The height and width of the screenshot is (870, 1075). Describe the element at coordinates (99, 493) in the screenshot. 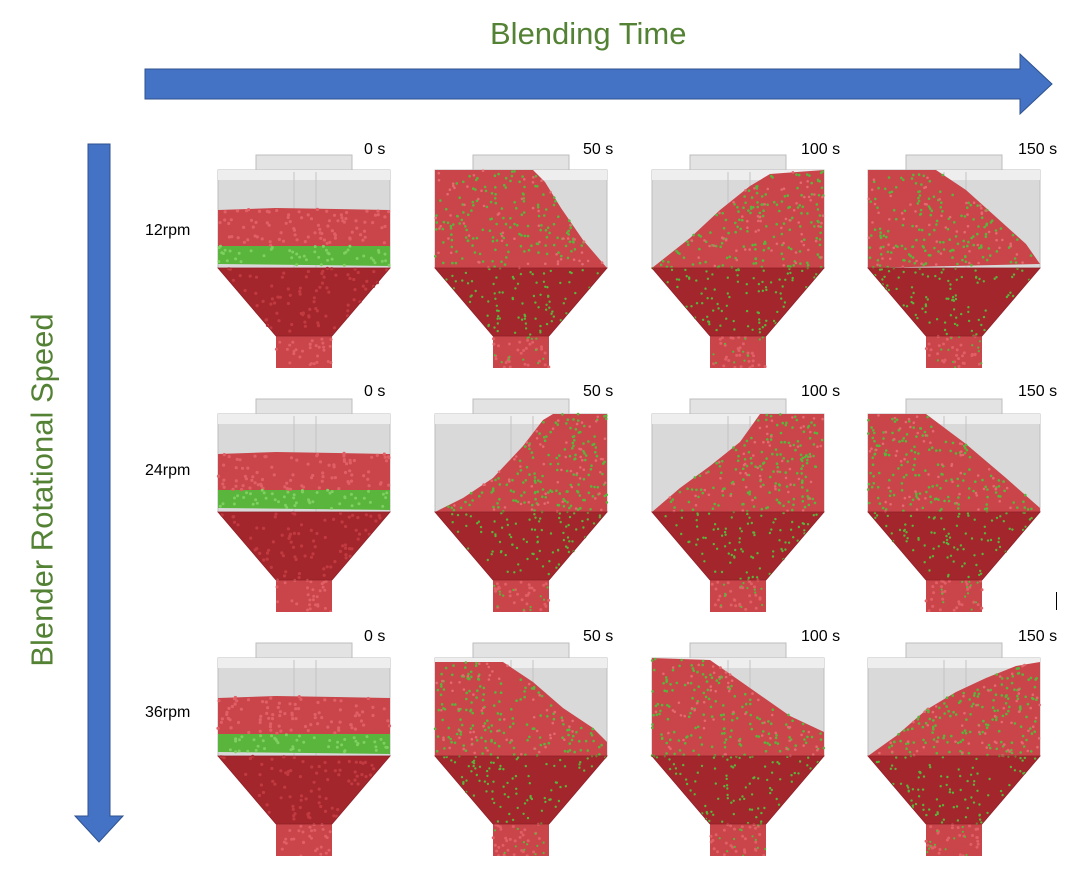

I see `speed-arrow` at that location.